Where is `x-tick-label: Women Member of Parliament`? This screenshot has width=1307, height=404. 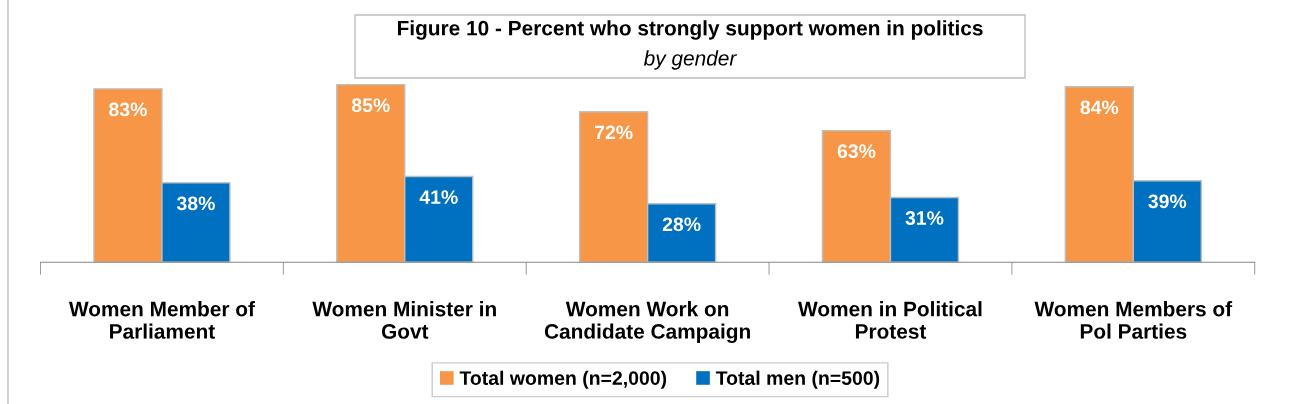 x-tick-label: Women Member of Parliament is located at coordinates (161, 320).